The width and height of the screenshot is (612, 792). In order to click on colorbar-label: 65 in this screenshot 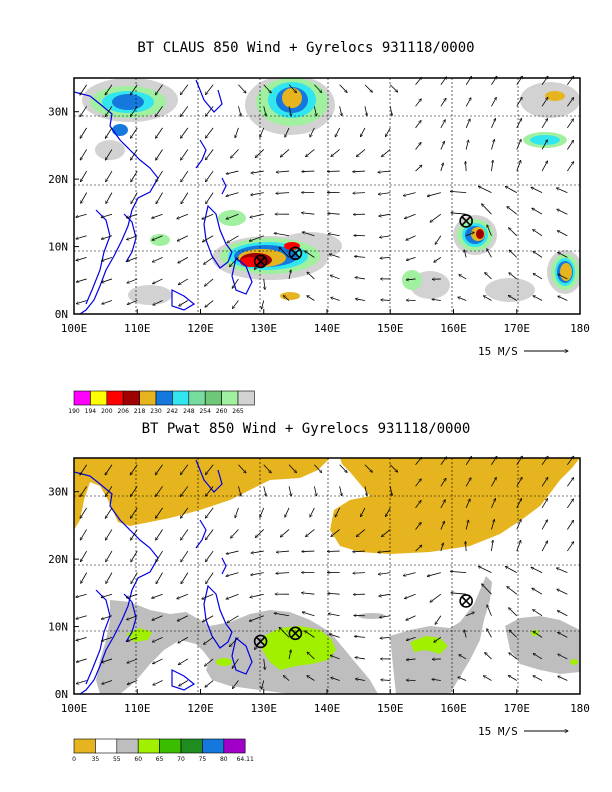, I will do `click(160, 759)`.